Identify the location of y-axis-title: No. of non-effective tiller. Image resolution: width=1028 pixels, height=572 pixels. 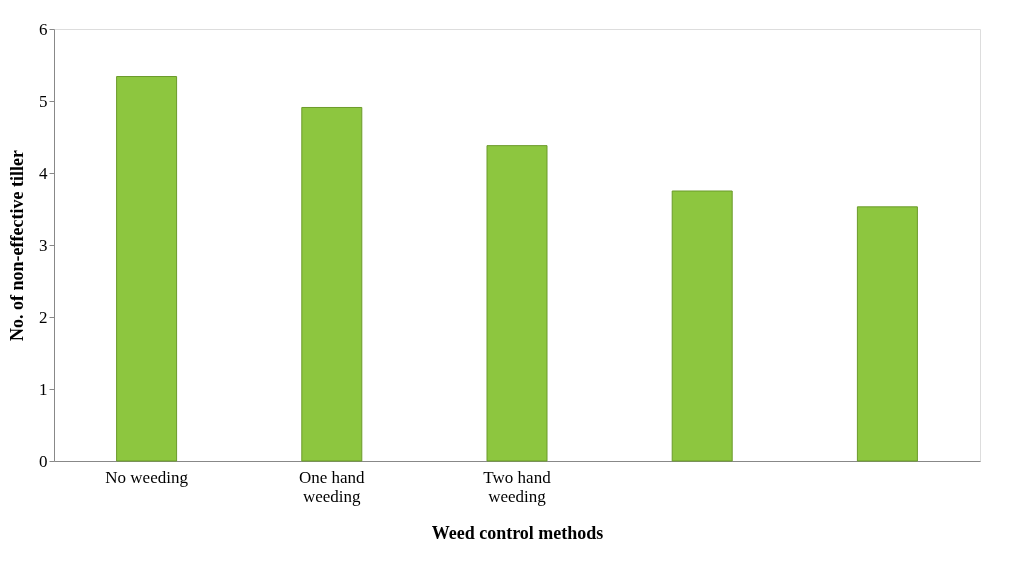
(17, 245).